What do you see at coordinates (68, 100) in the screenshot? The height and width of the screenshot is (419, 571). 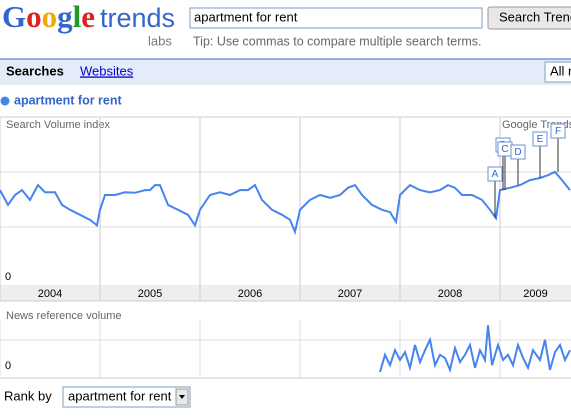 I see `legend-entry: apartment for rent` at bounding box center [68, 100].